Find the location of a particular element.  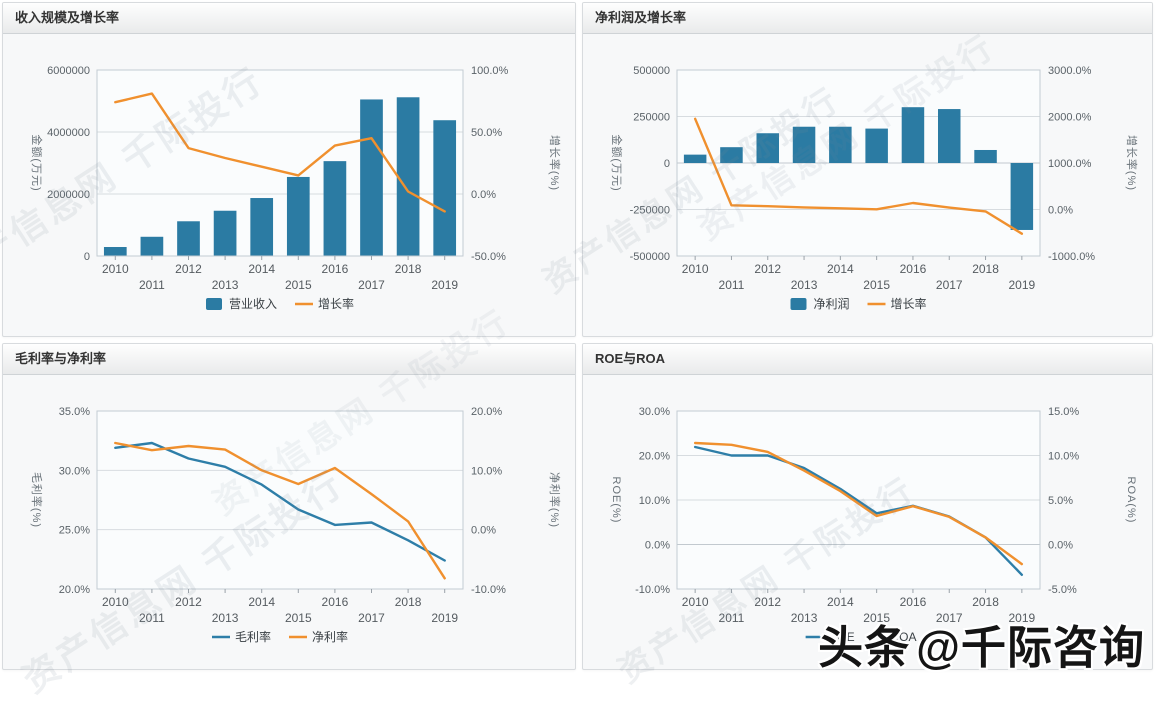

svg-text: -10.0% is located at coordinates (488, 590).